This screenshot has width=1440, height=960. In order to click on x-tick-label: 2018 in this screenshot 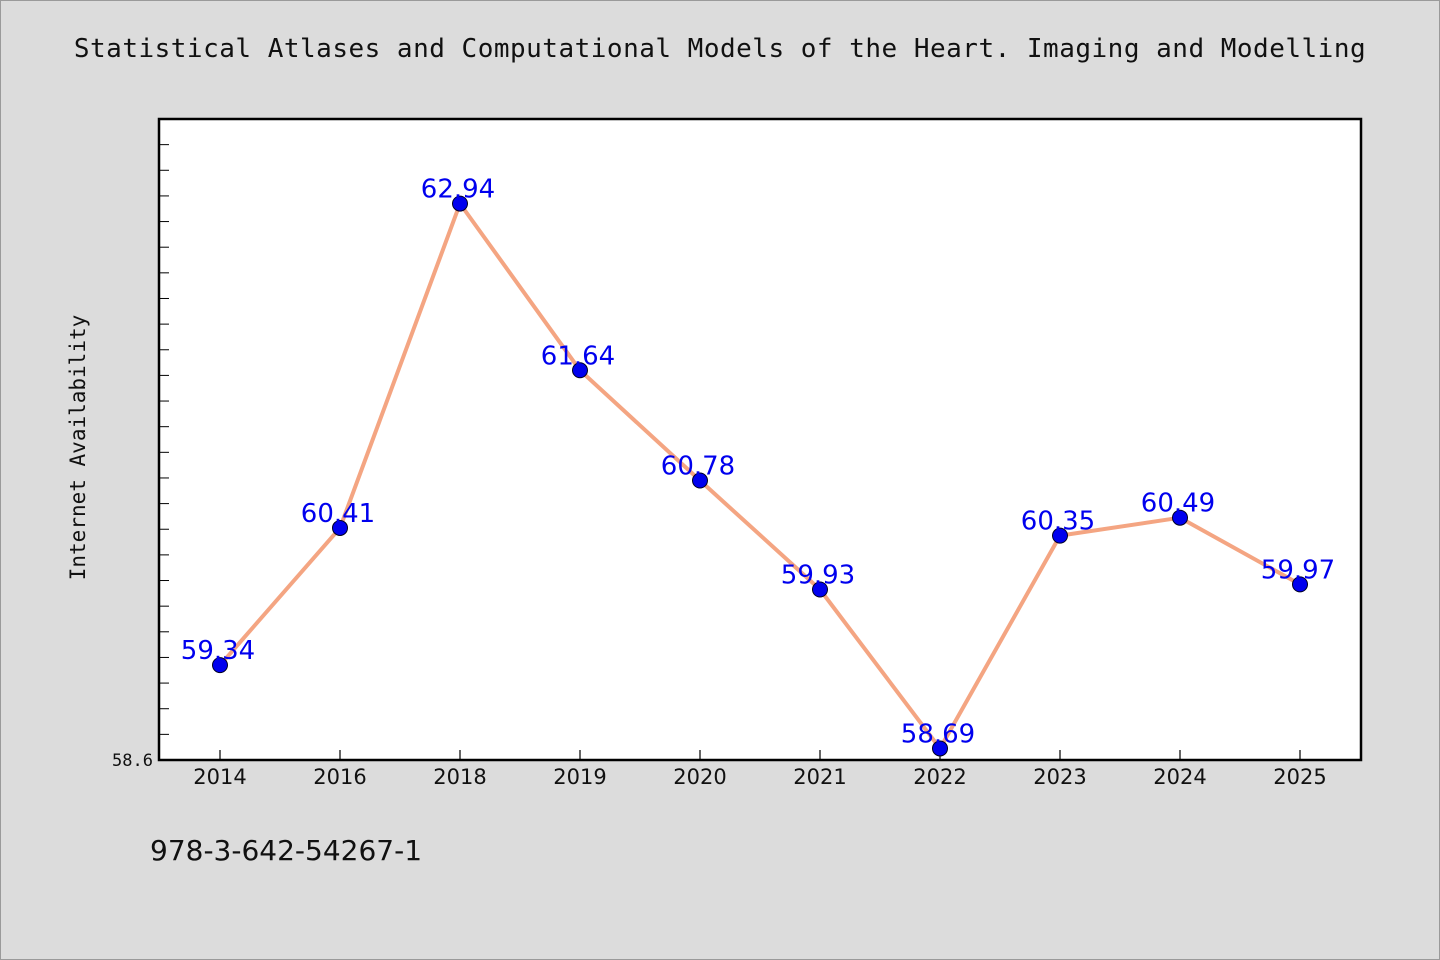, I will do `click(459, 777)`.